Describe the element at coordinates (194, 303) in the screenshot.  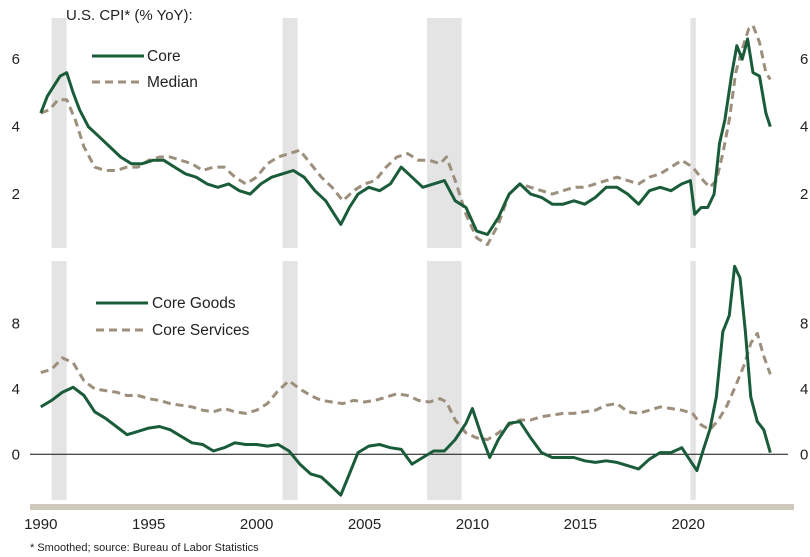
I see `legend-core-goods-label: Core Goods` at that location.